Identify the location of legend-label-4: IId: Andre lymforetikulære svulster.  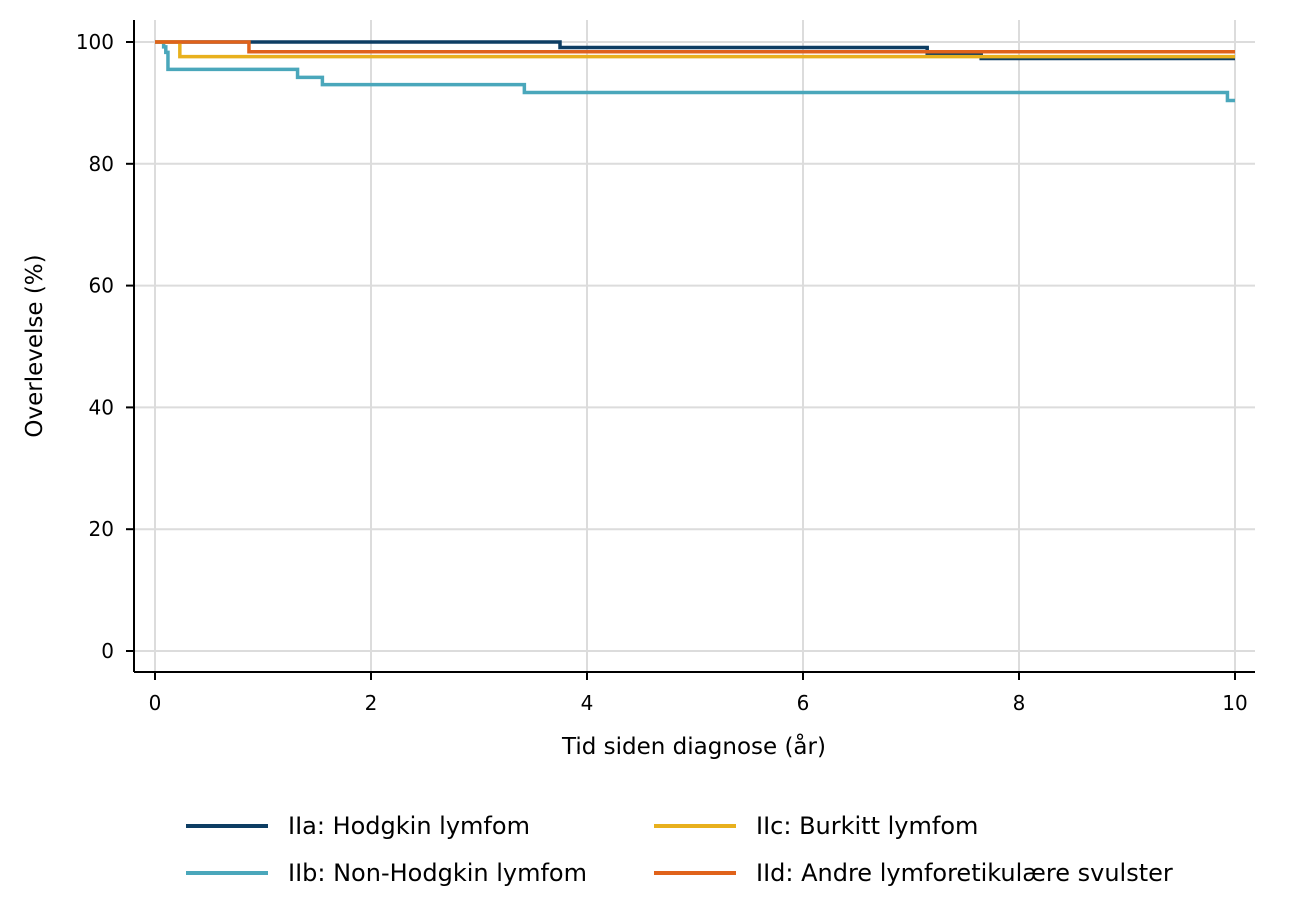
(964, 873).